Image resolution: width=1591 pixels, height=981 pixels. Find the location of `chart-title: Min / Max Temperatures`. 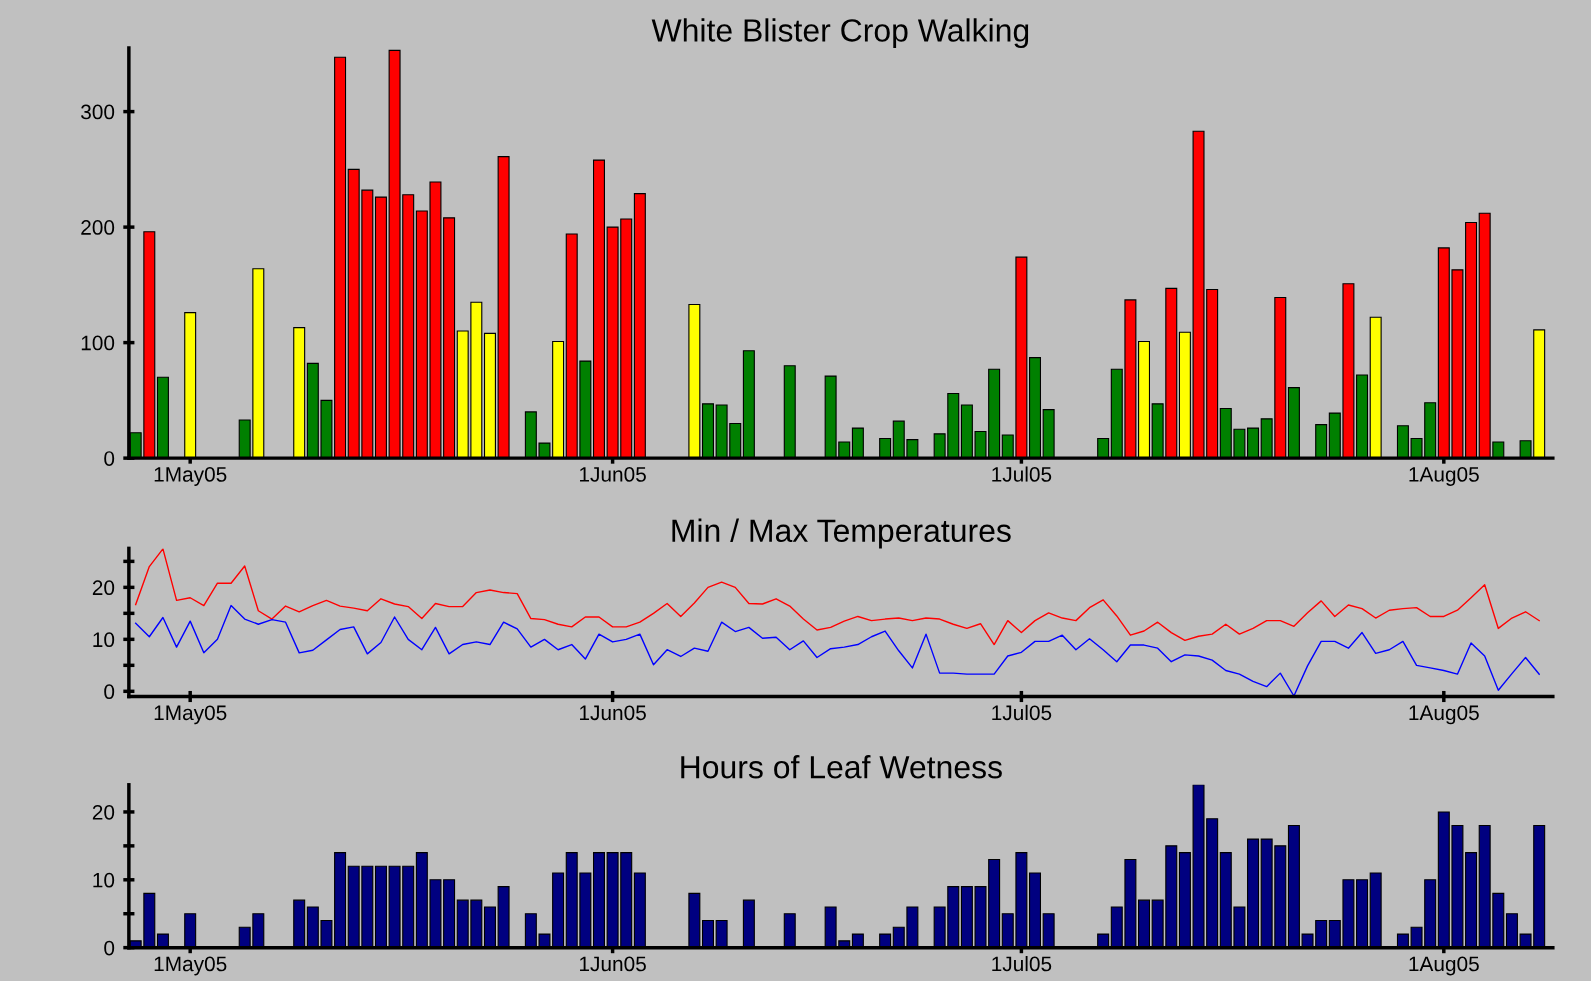

chart-title: Min / Max Temperatures is located at coordinates (841, 533).